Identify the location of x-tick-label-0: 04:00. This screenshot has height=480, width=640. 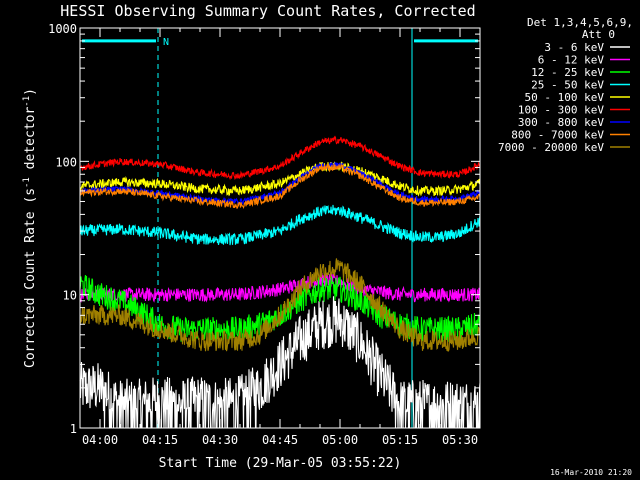
(100, 440).